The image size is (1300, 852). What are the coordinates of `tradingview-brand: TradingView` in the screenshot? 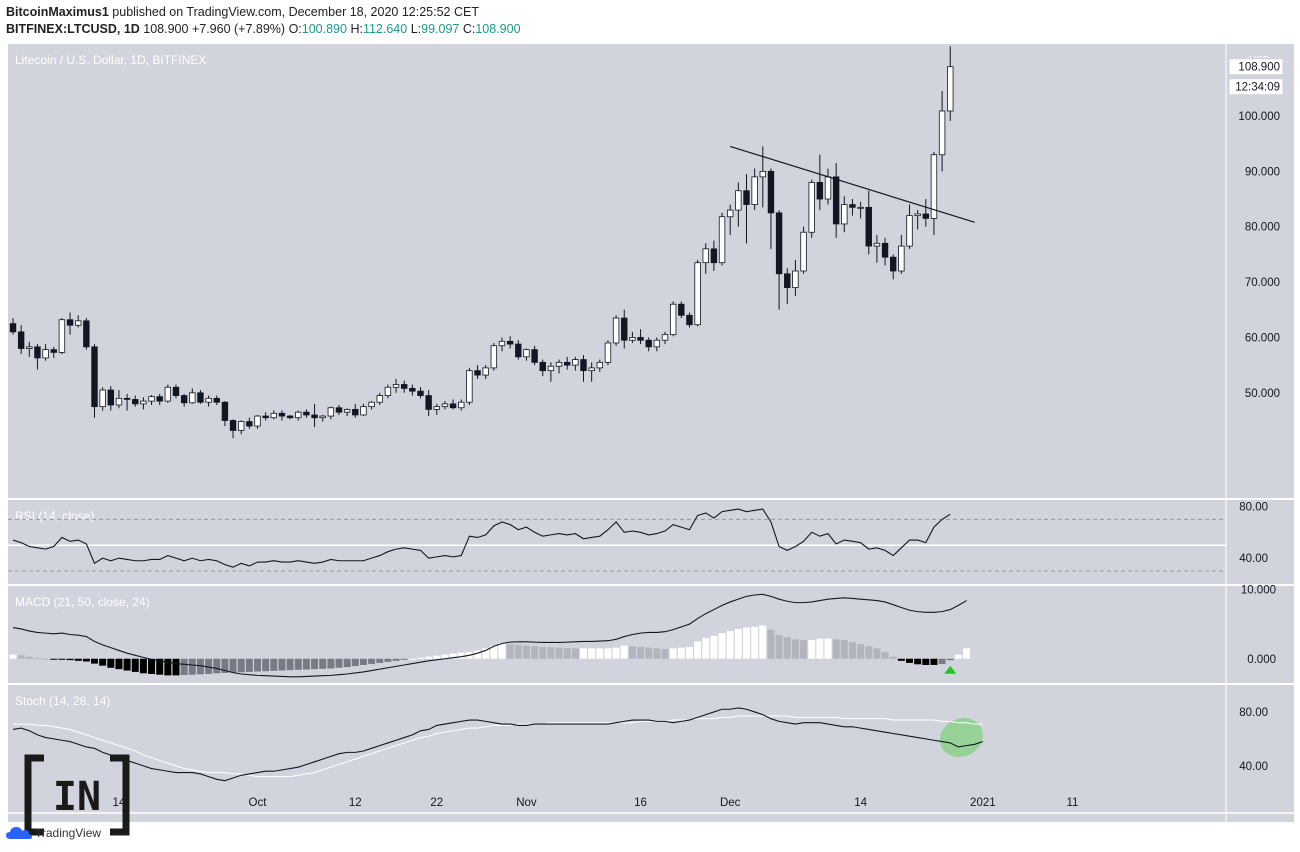 It's located at (53, 833).